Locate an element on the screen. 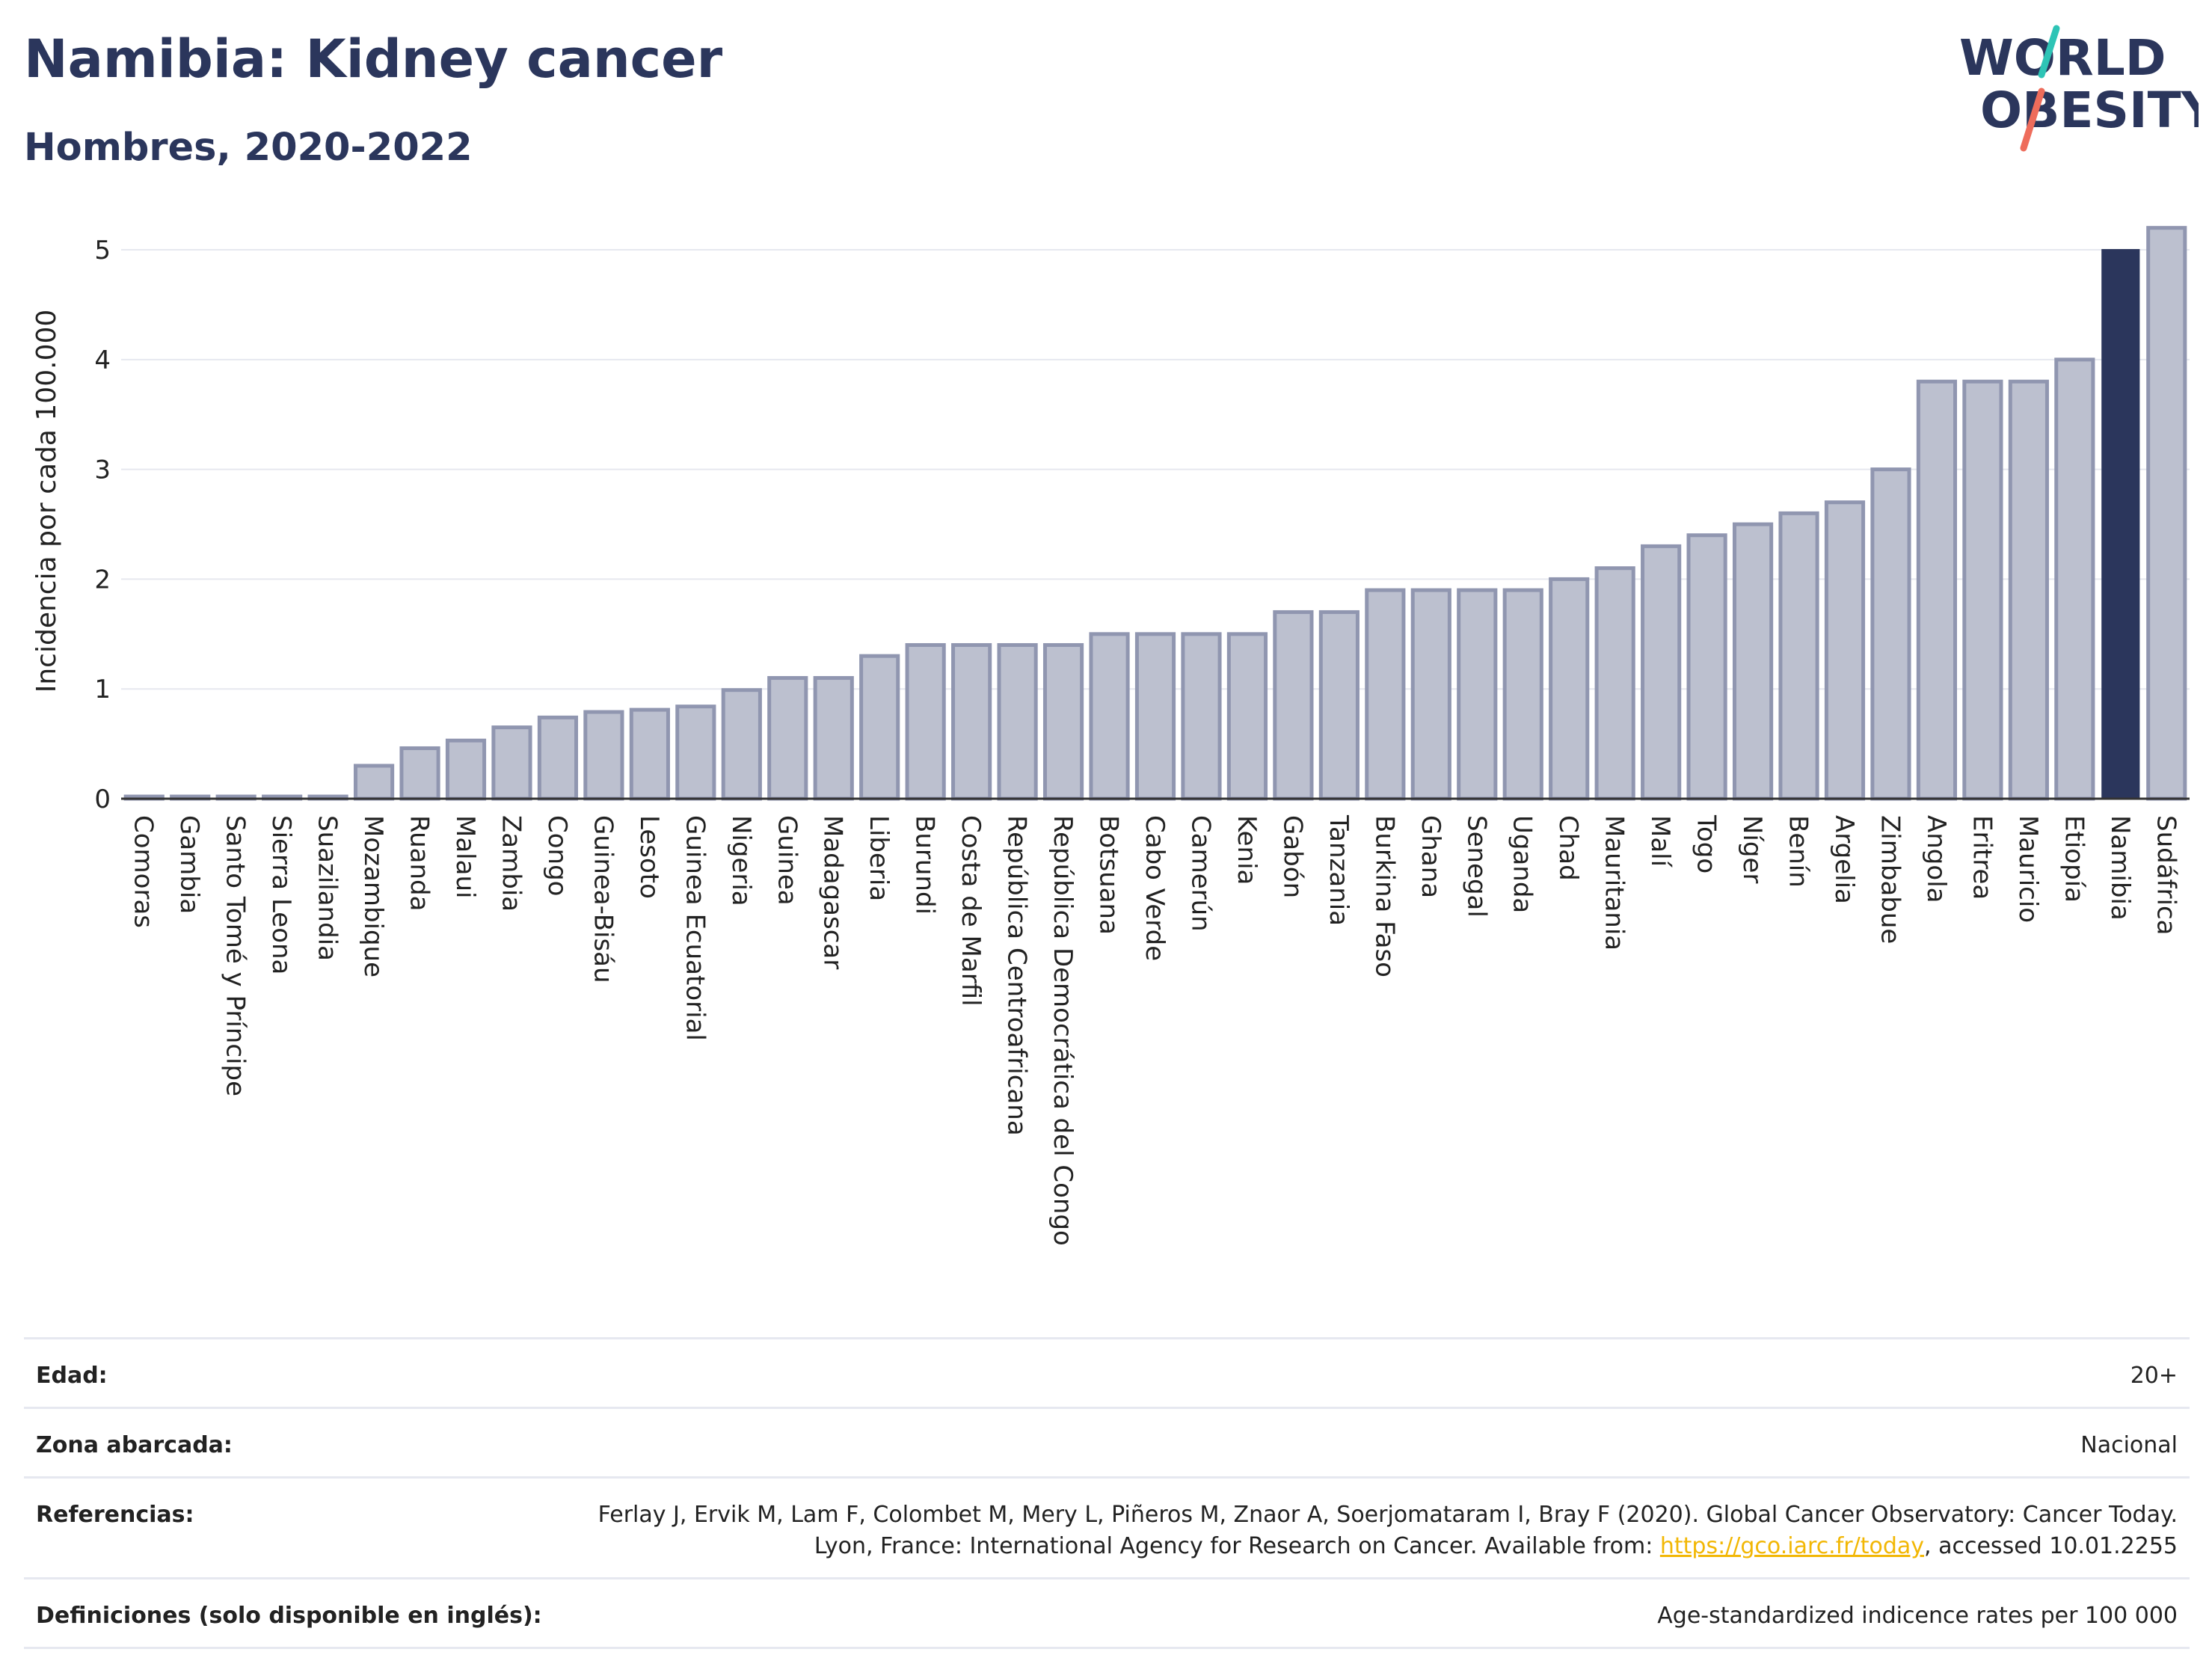 The image size is (2212, 1655). y-tick-label: 4 is located at coordinates (103, 360).